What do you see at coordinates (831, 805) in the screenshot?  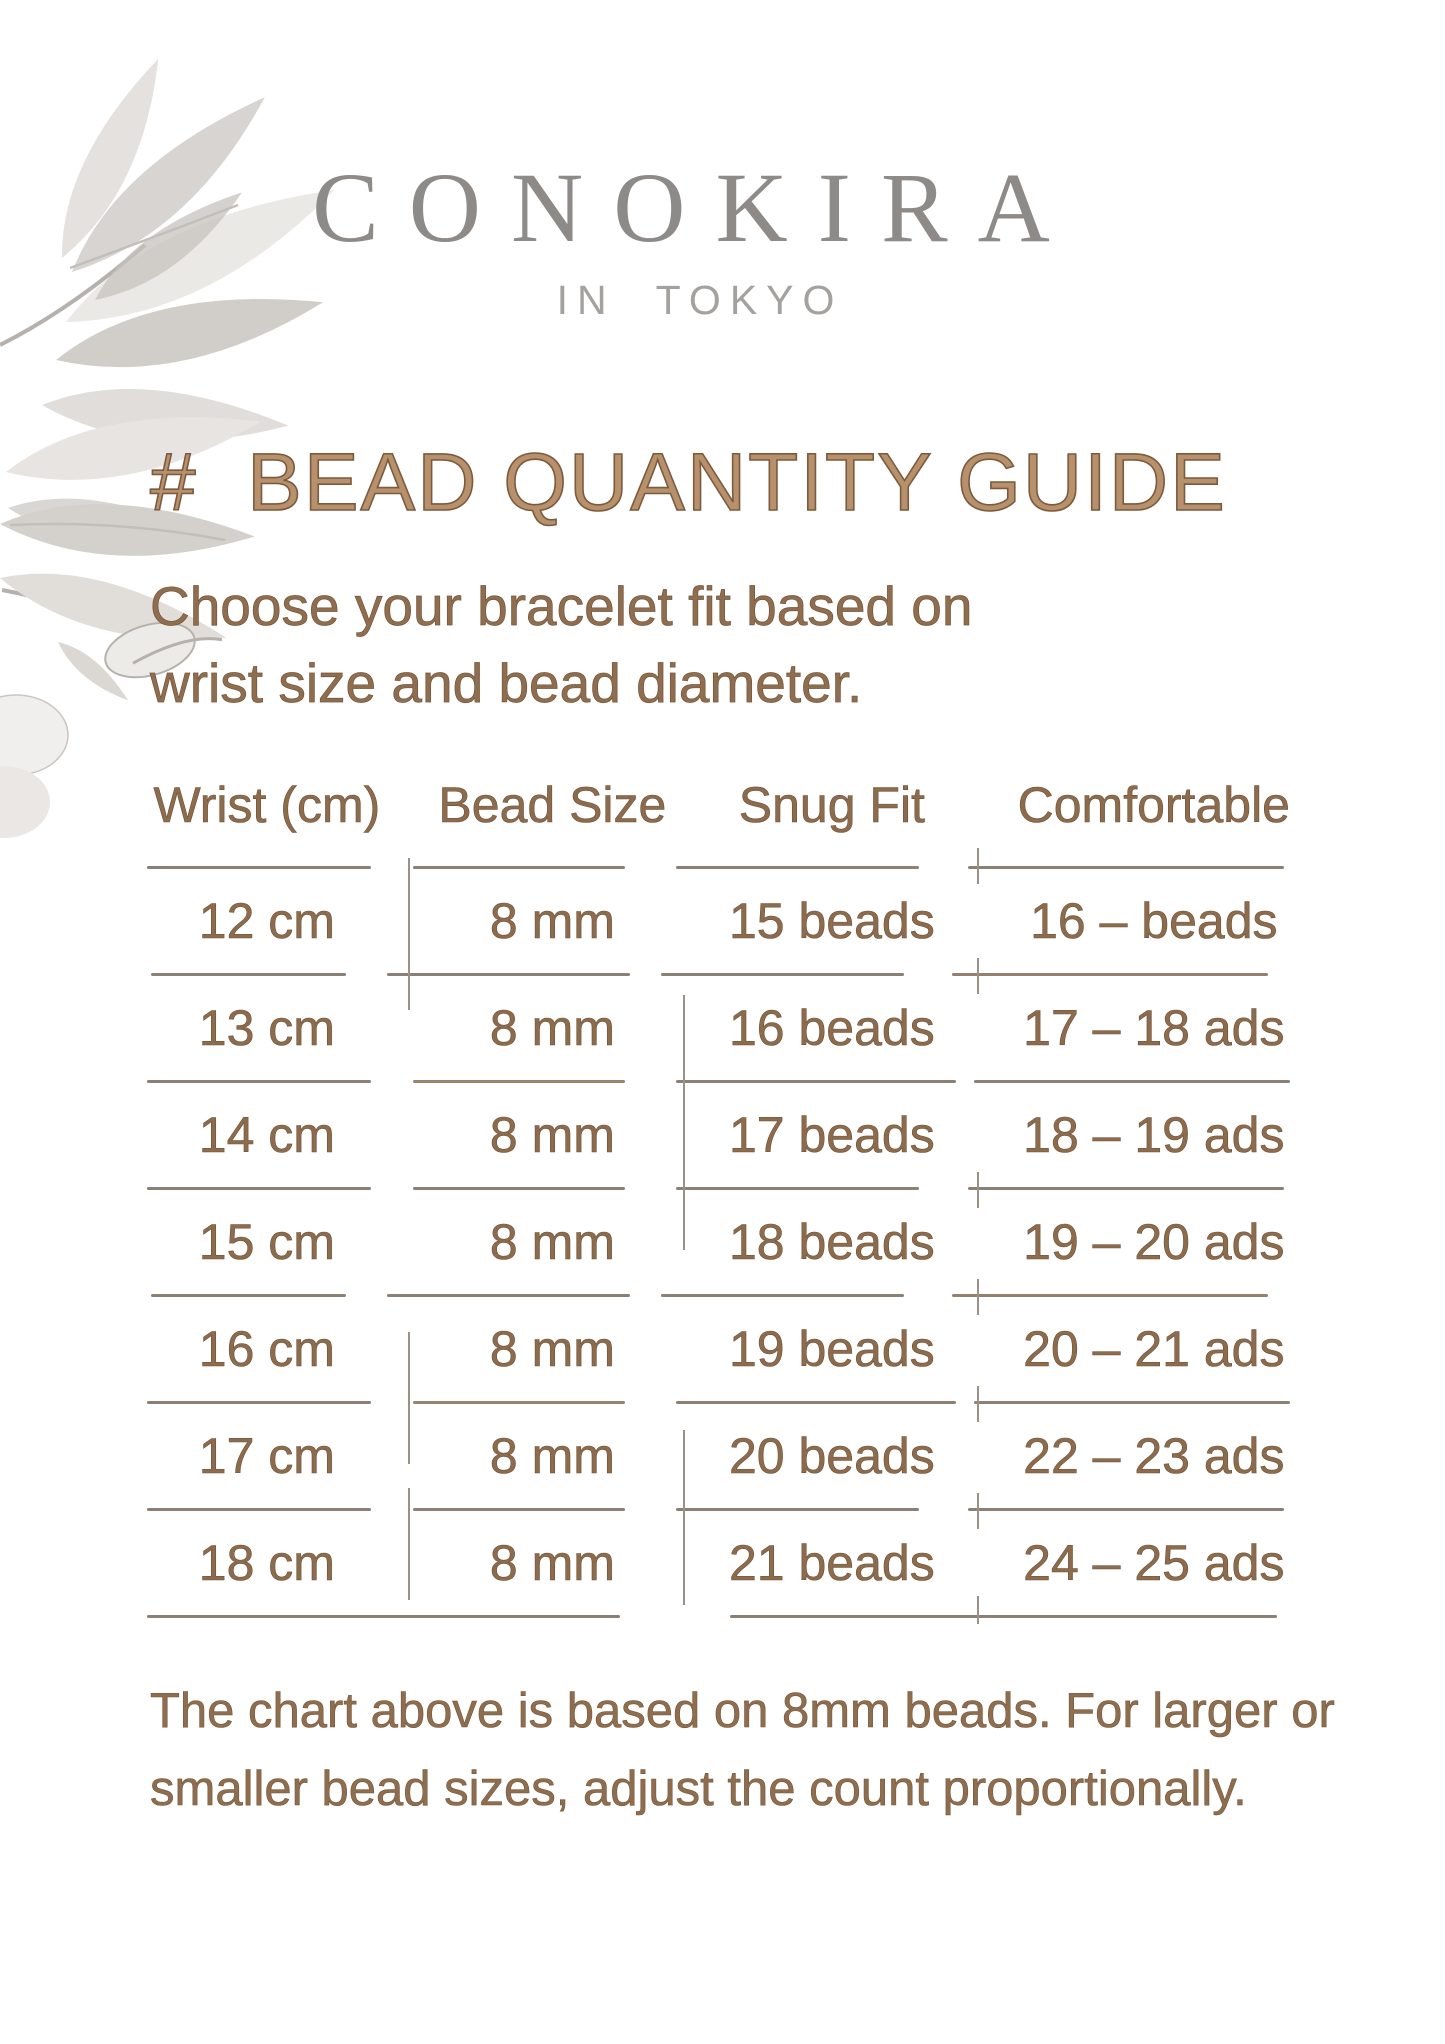 I see `column-header-snug-fit: Snug Fit` at bounding box center [831, 805].